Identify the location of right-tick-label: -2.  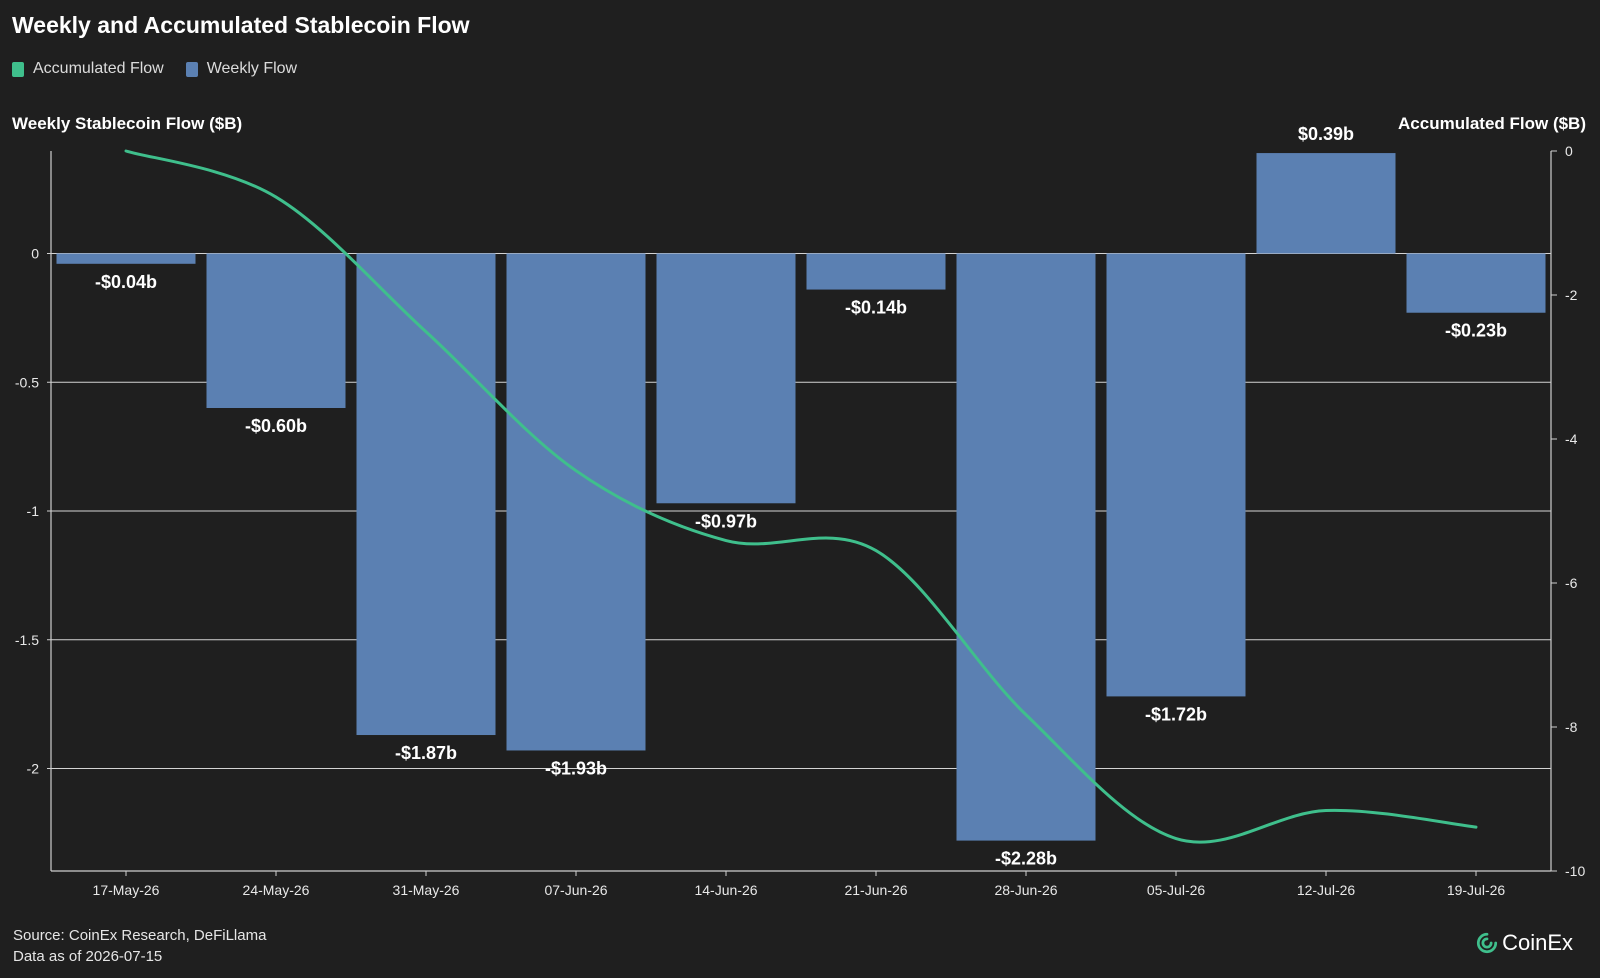
(1571, 295).